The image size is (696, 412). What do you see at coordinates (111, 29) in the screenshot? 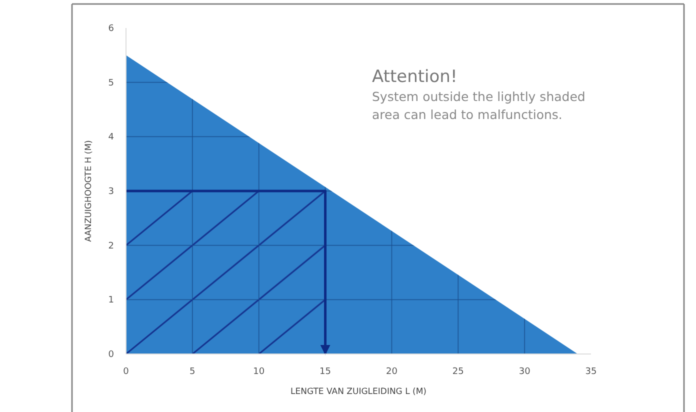
I see `y-tick-label: 6` at bounding box center [111, 29].